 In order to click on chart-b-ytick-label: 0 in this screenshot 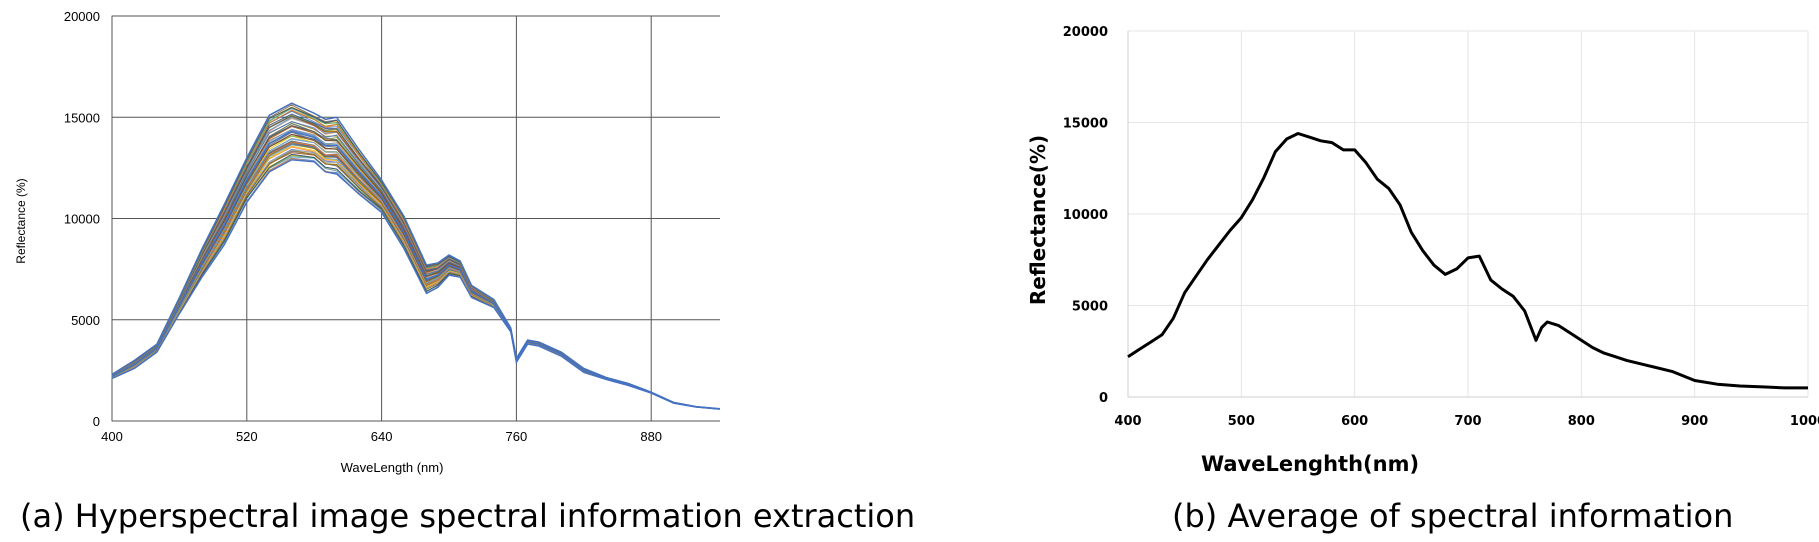, I will do `click(1103, 398)`.